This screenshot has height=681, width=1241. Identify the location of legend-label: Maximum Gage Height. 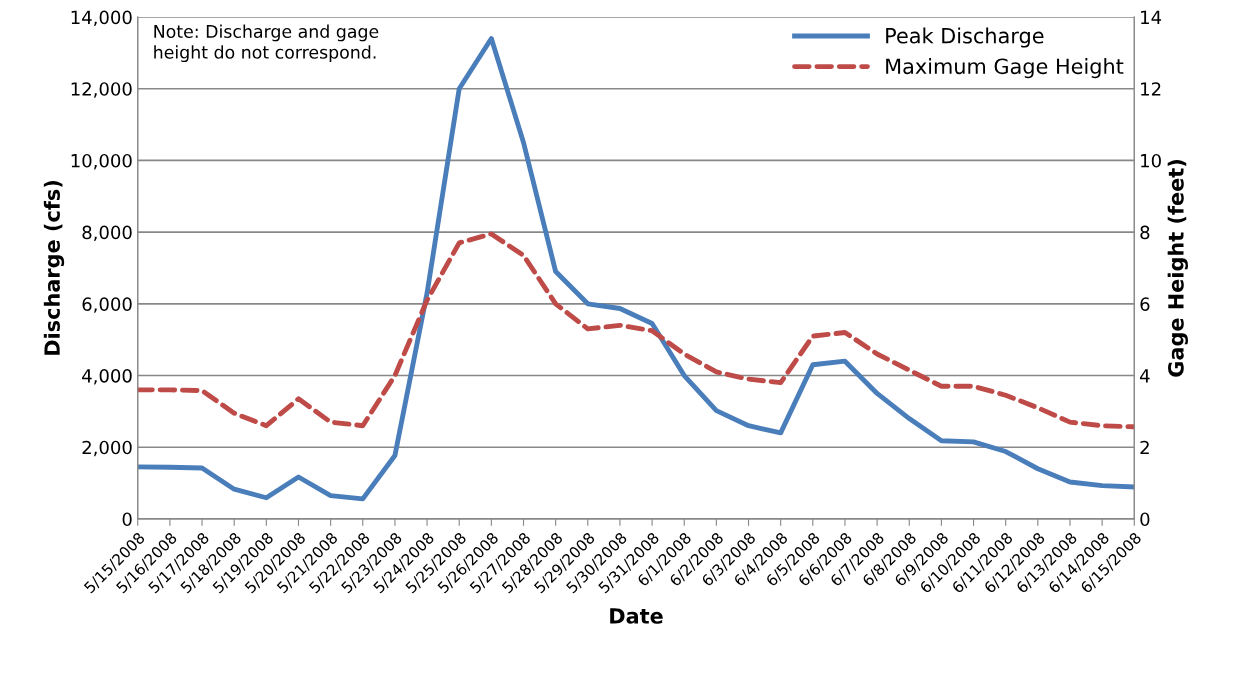
(1005, 68).